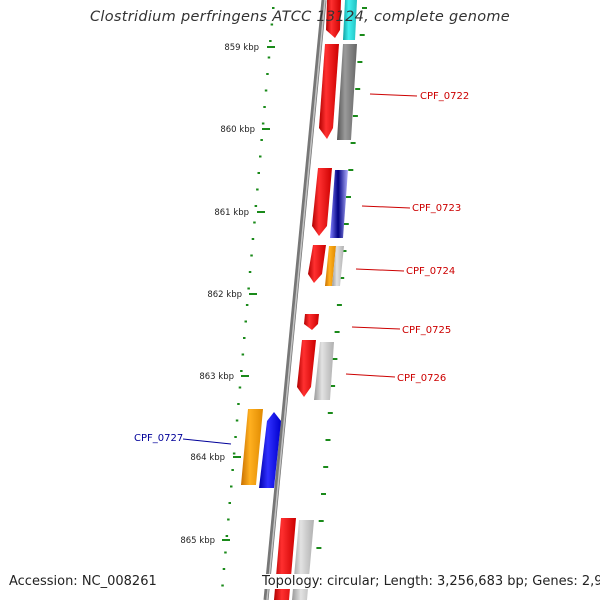 This screenshot has width=600, height=600. Describe the element at coordinates (426, 330) in the screenshot. I see `label-cpf-0725-text: CPF_0725` at that location.